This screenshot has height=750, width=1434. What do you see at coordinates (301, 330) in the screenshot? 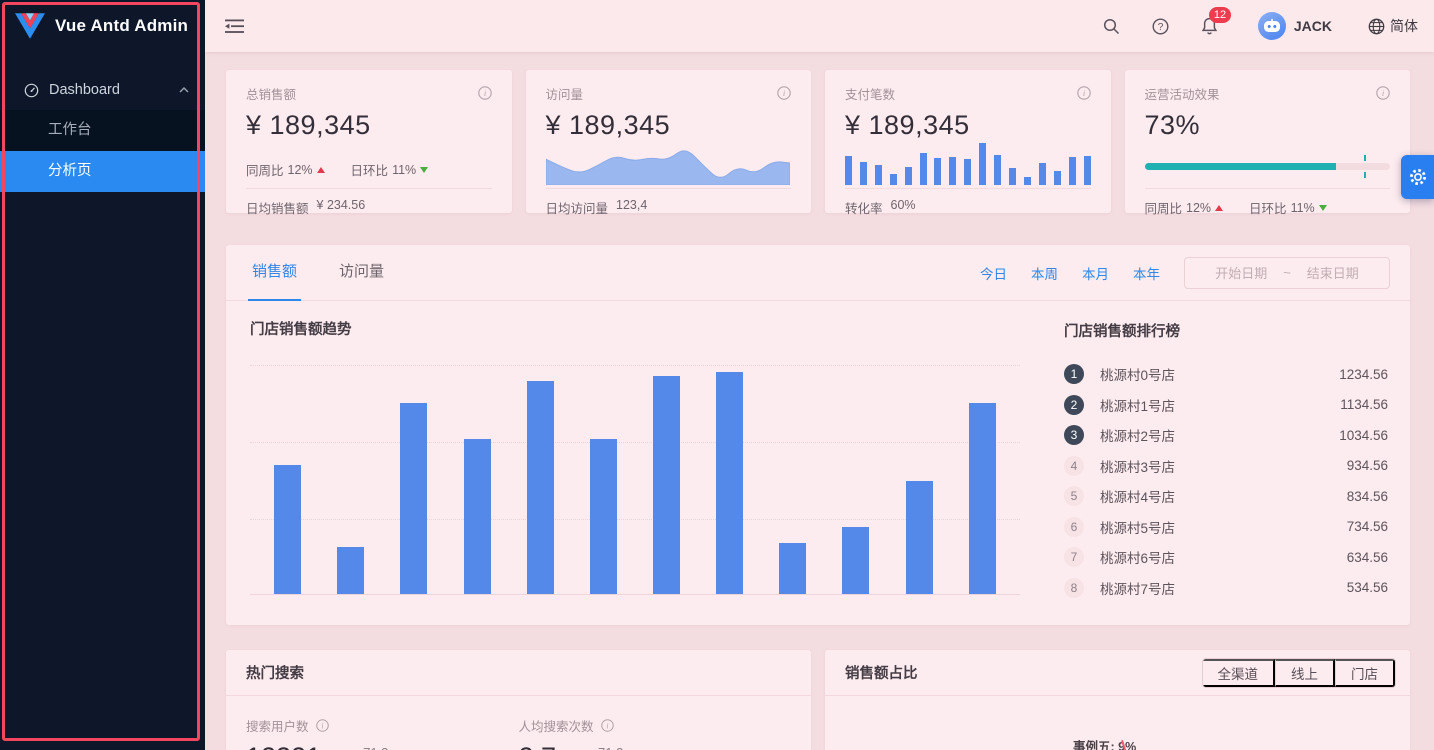
I see `chart-title: 门店销售额趋势` at bounding box center [301, 330].